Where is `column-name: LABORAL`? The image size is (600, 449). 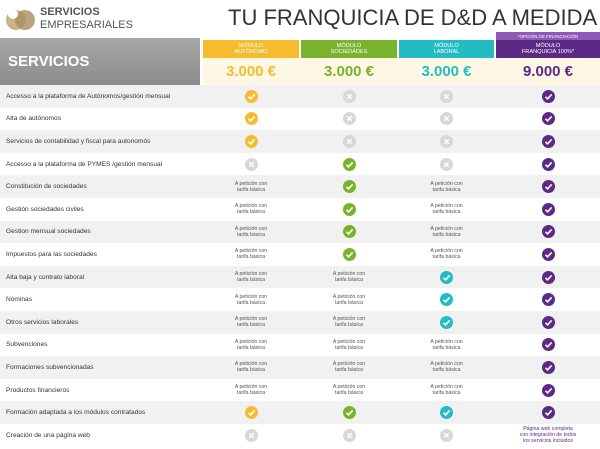
column-name: LABORAL is located at coordinates (446, 52).